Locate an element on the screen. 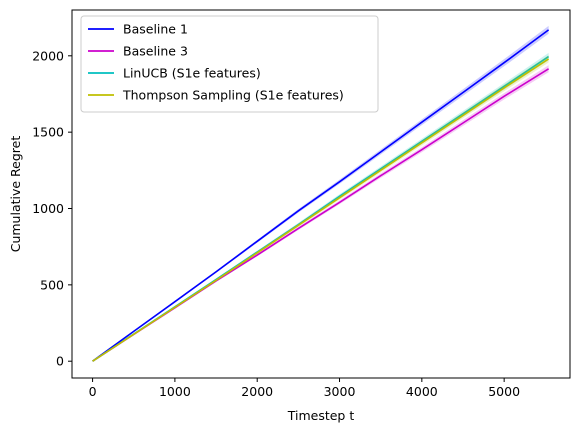  x-tick-label: 4000 is located at coordinates (422, 391).